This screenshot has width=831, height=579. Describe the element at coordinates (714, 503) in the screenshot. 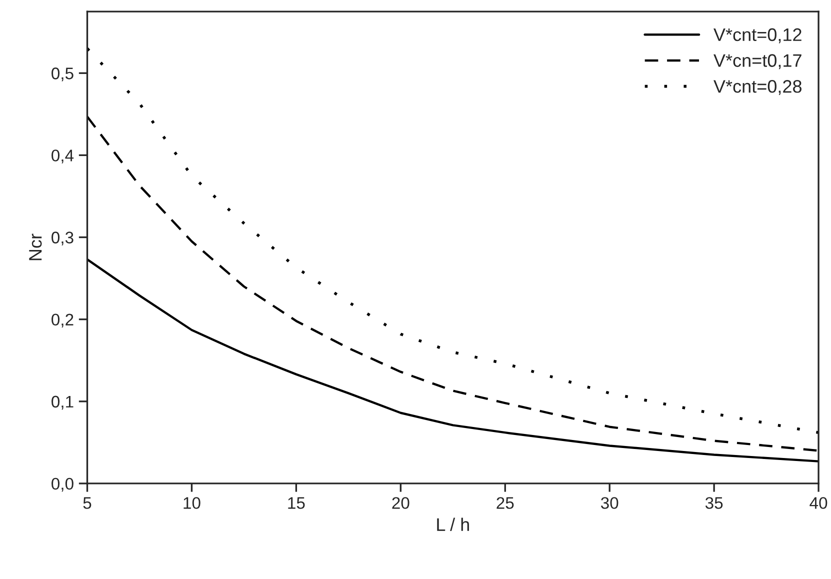

I see `x-tick-label: 35` at that location.